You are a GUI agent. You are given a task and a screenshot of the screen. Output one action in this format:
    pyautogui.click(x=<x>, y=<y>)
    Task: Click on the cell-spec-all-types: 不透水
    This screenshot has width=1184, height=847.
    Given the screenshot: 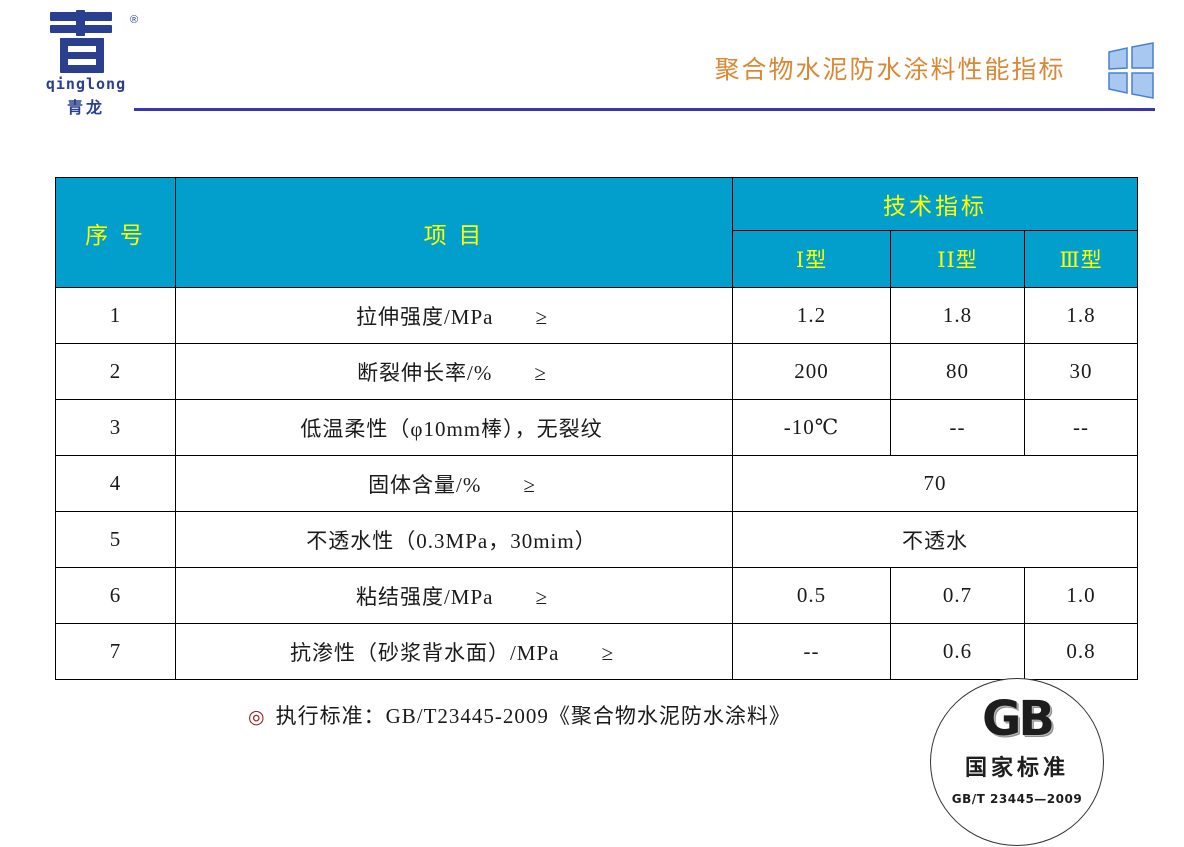 What is the action you would take?
    pyautogui.click(x=935, y=539)
    